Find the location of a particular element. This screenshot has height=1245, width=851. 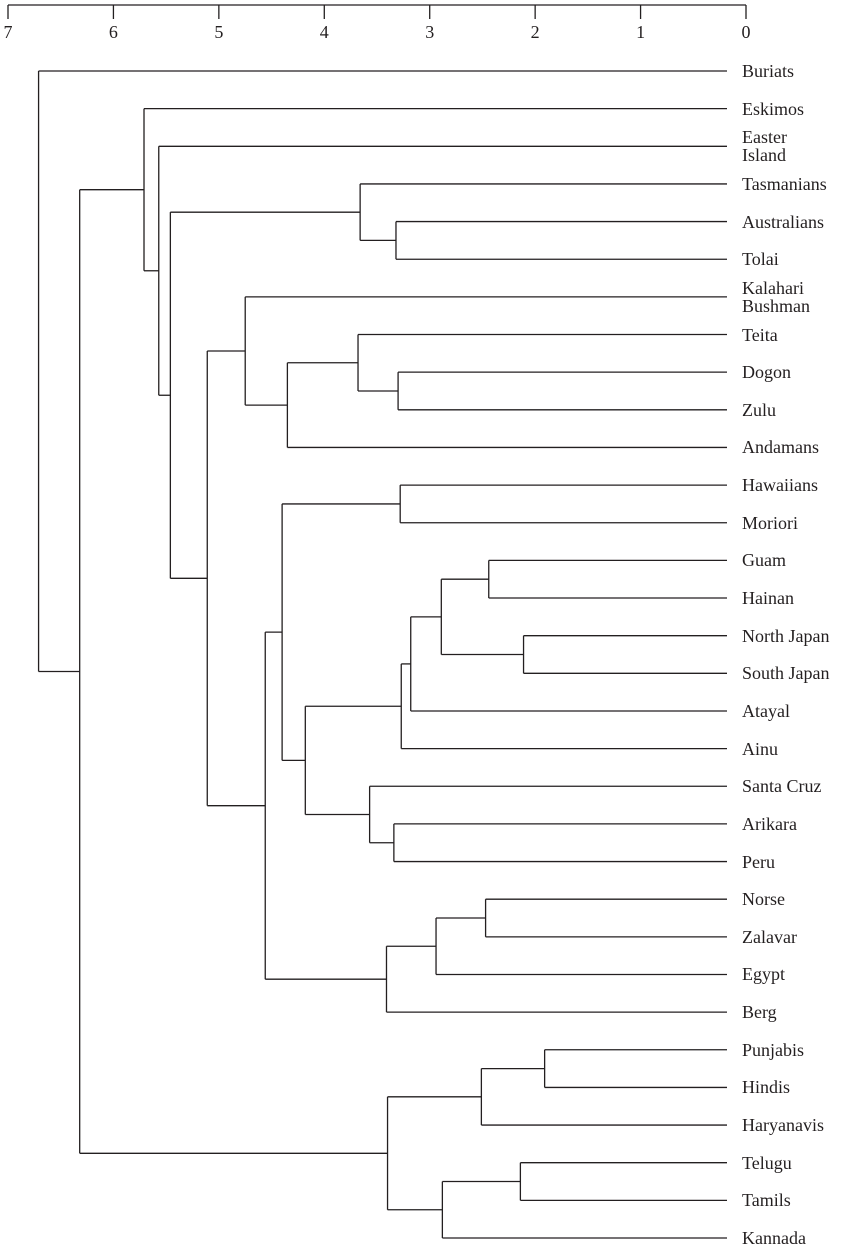

leaf-label: Dogon is located at coordinates (766, 372).